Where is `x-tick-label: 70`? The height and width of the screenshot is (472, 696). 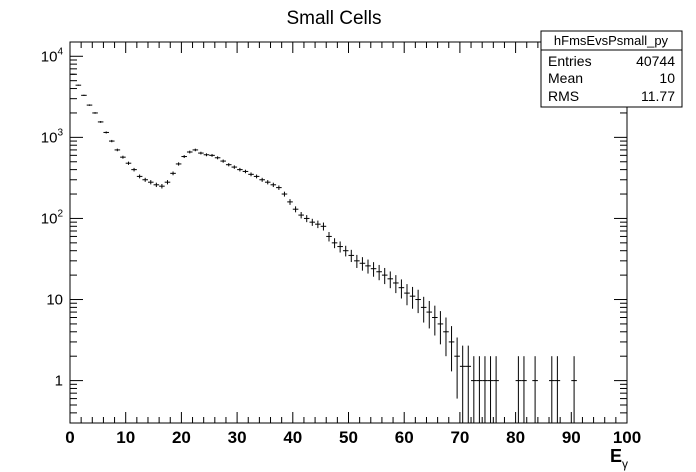
x-tick-label: 70 is located at coordinates (459, 437).